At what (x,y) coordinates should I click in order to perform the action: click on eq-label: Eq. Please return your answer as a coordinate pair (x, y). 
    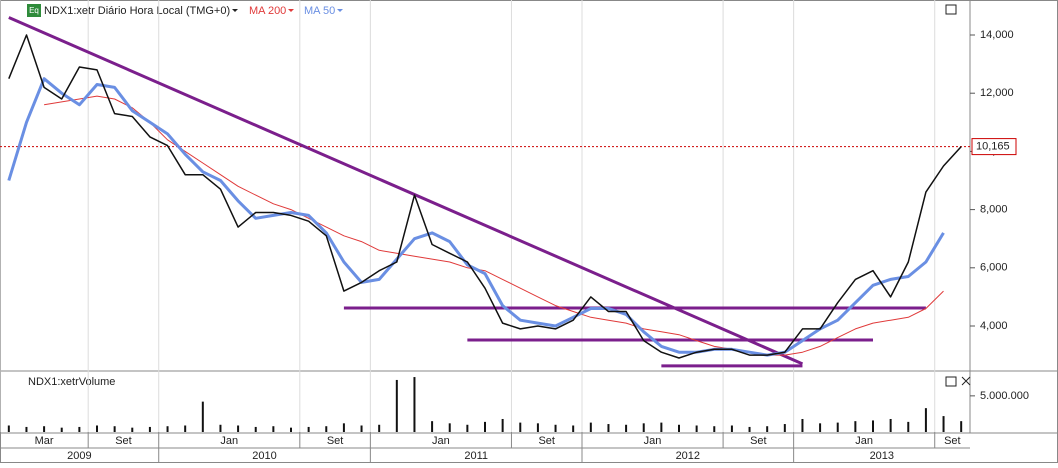
    Looking at the image, I should click on (34, 10).